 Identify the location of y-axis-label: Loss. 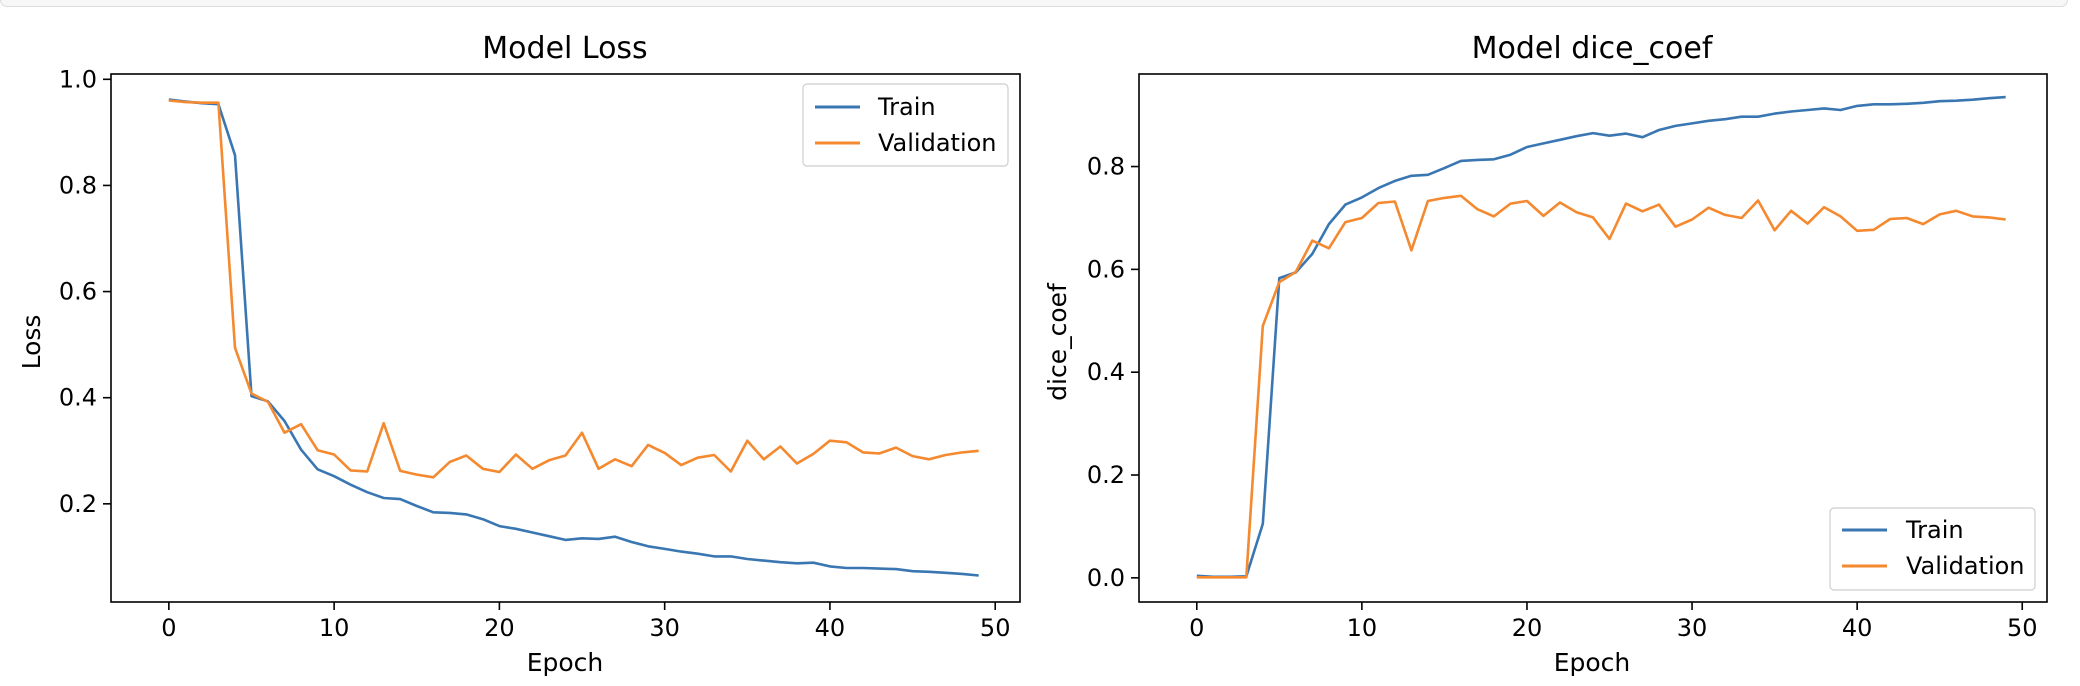
(31, 342).